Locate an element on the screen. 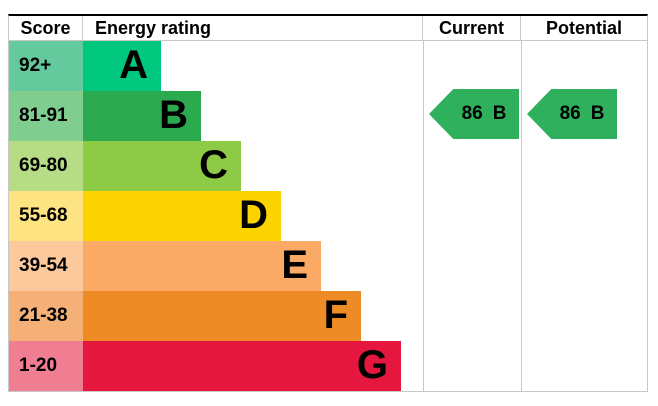  band-row-c: 69-80 C is located at coordinates (216, 166).